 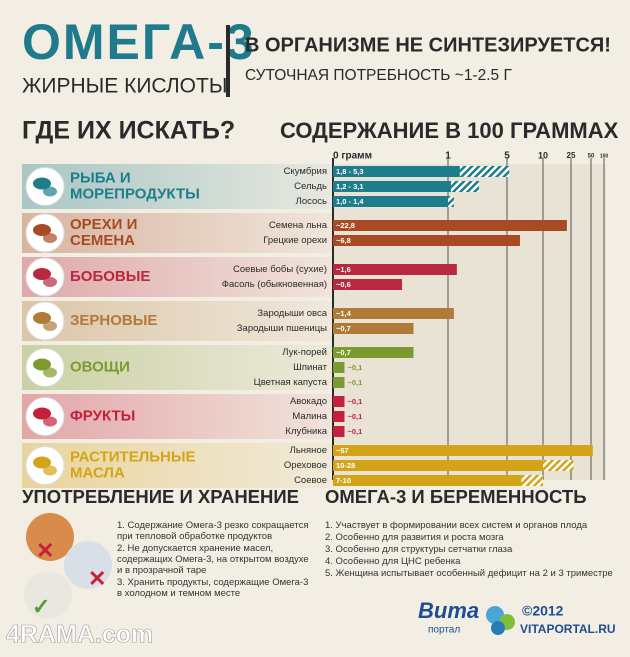 What do you see at coordinates (280, 269) in the screenshot?
I see `item-name: Соевые бобы (сухие)` at bounding box center [280, 269].